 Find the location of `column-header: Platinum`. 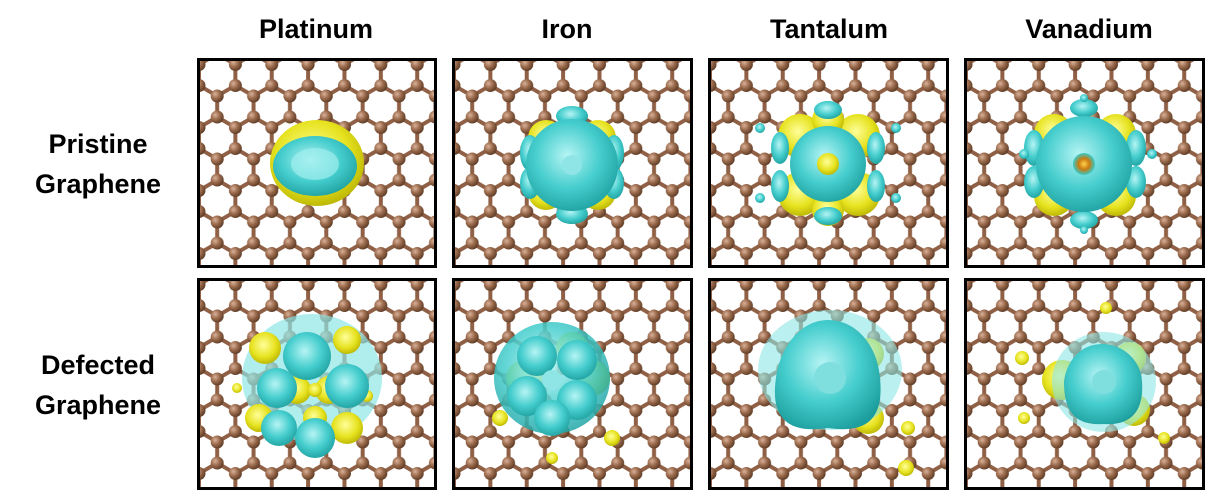

column-header: Platinum is located at coordinates (316, 29).